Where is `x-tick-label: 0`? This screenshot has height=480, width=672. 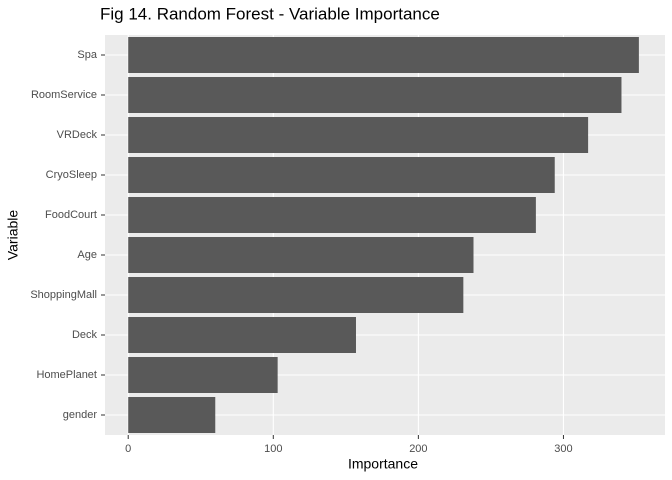
x-tick-label: 0 is located at coordinates (128, 449).